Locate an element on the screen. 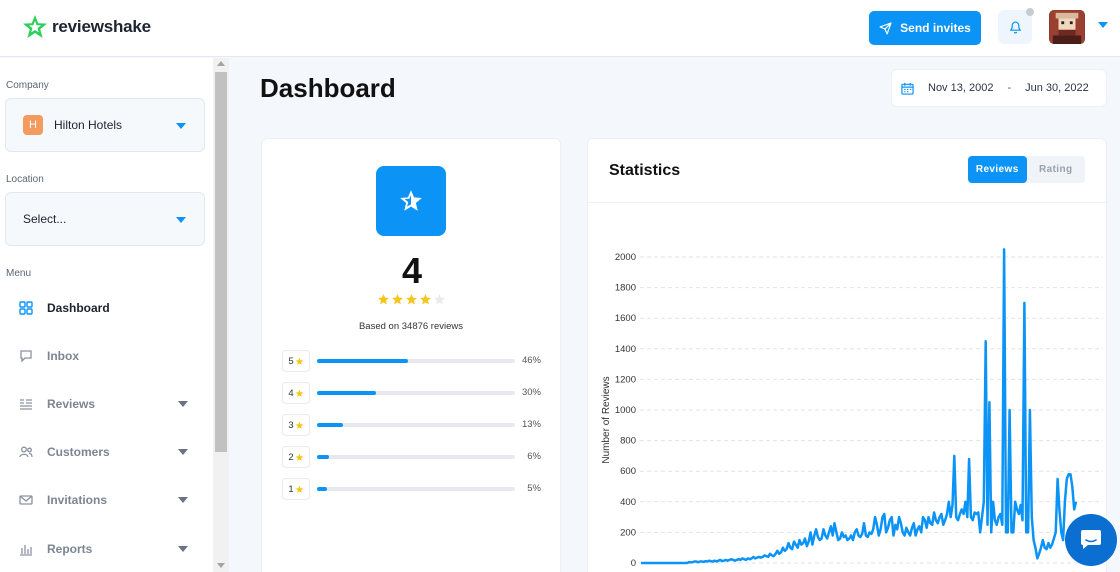  company-select-value: Hilton Hotels is located at coordinates (88, 125).